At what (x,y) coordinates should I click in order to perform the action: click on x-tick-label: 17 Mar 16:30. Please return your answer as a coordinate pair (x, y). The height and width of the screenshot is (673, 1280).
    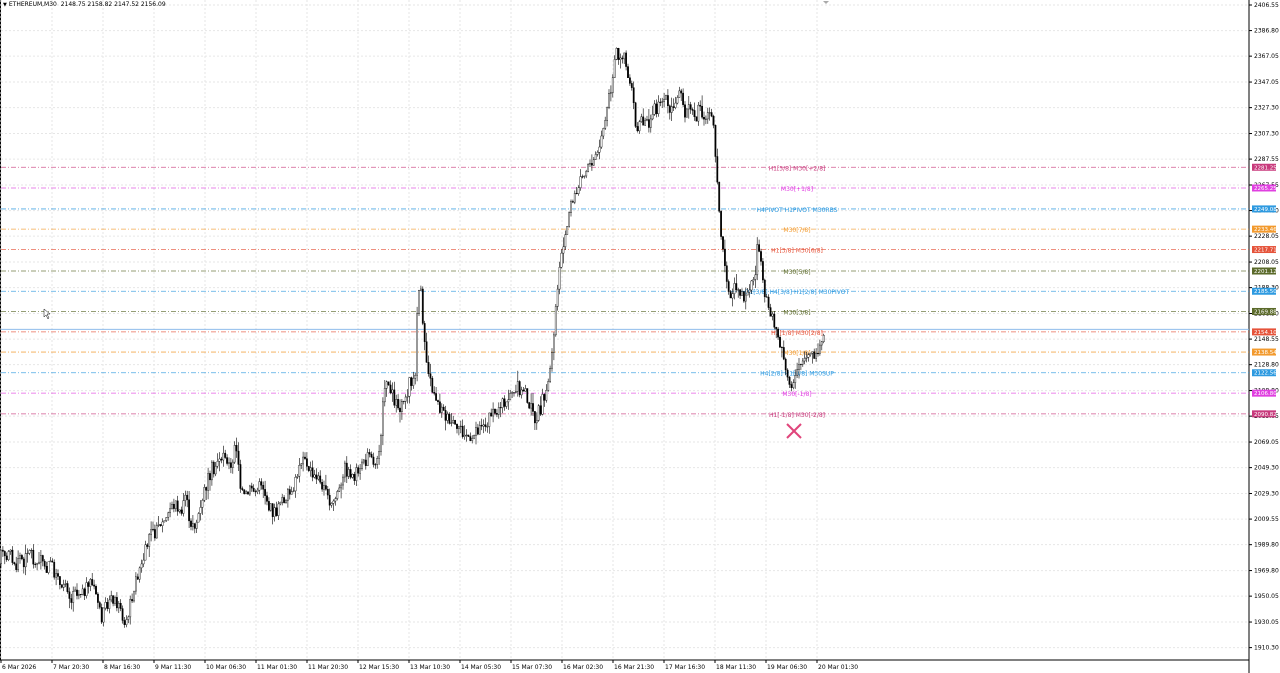
    Looking at the image, I should click on (685, 667).